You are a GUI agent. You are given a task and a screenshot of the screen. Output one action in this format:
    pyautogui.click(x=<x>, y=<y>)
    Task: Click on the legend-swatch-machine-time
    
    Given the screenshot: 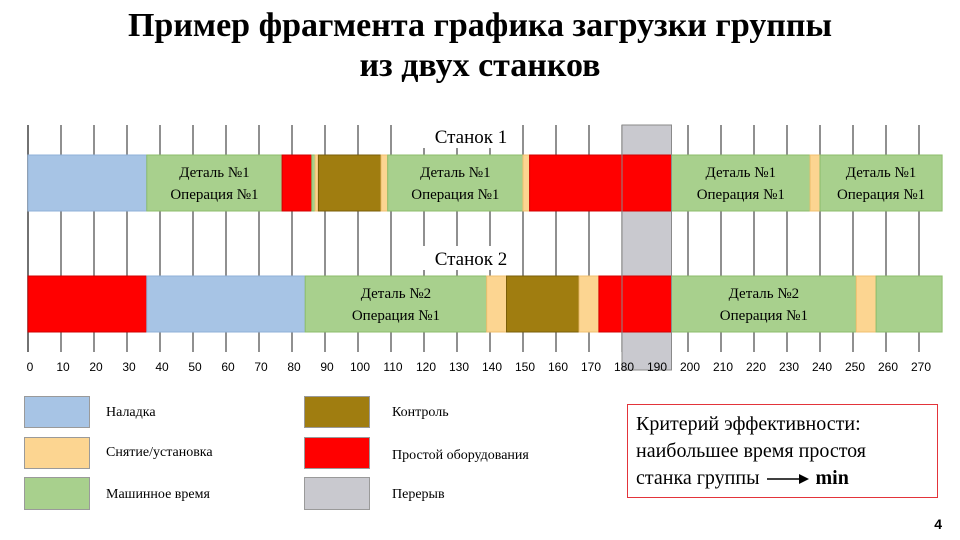 What is the action you would take?
    pyautogui.click(x=57, y=493)
    